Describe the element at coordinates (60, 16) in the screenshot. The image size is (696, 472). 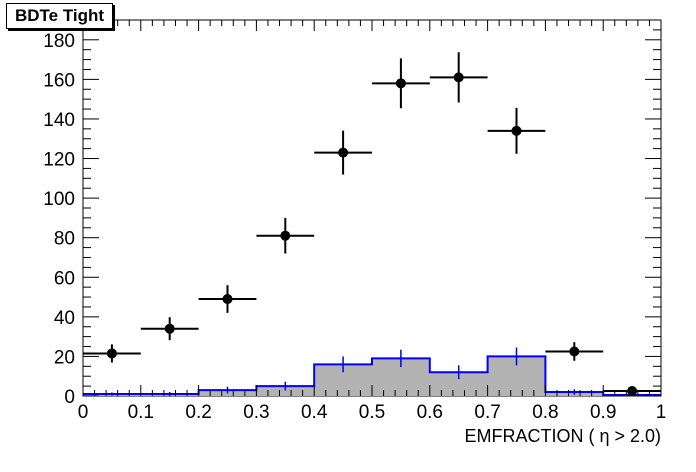
I see `chart-title: BDTe Tight` at that location.